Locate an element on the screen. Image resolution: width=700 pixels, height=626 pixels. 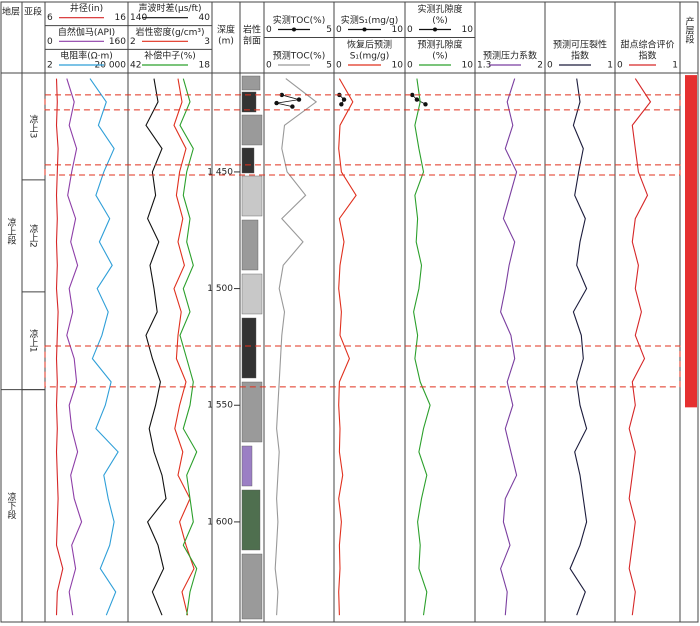
member-label: 凉上1 is located at coordinates (33, 340).